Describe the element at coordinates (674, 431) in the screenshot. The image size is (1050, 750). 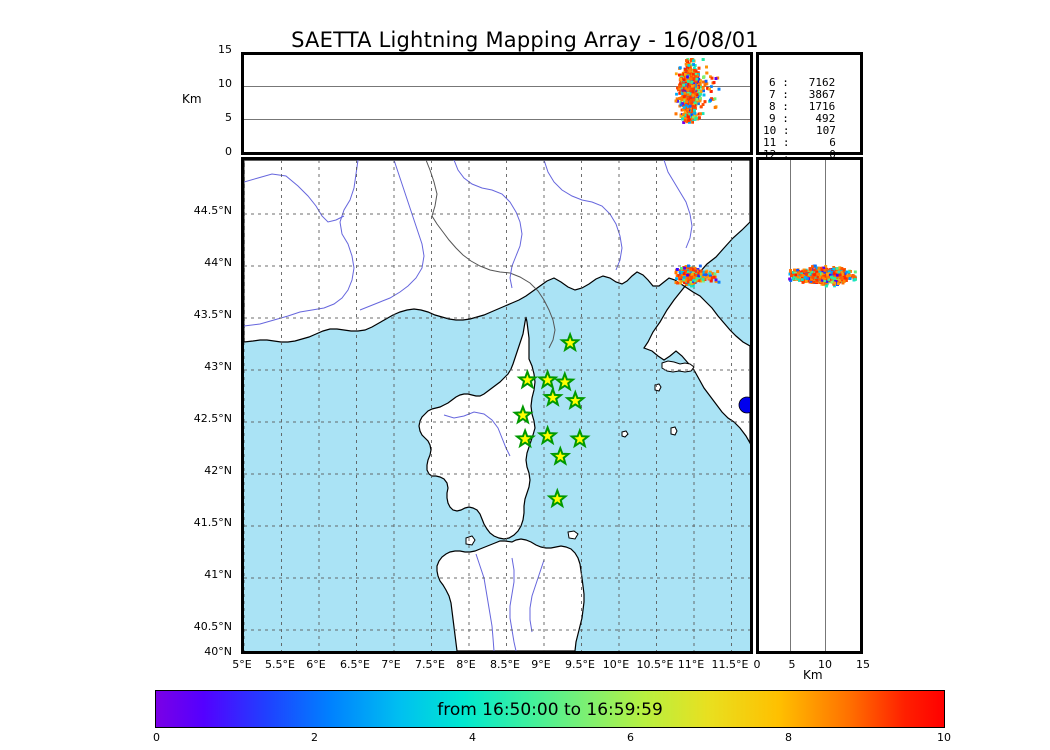
I see `islet-montecristo` at that location.